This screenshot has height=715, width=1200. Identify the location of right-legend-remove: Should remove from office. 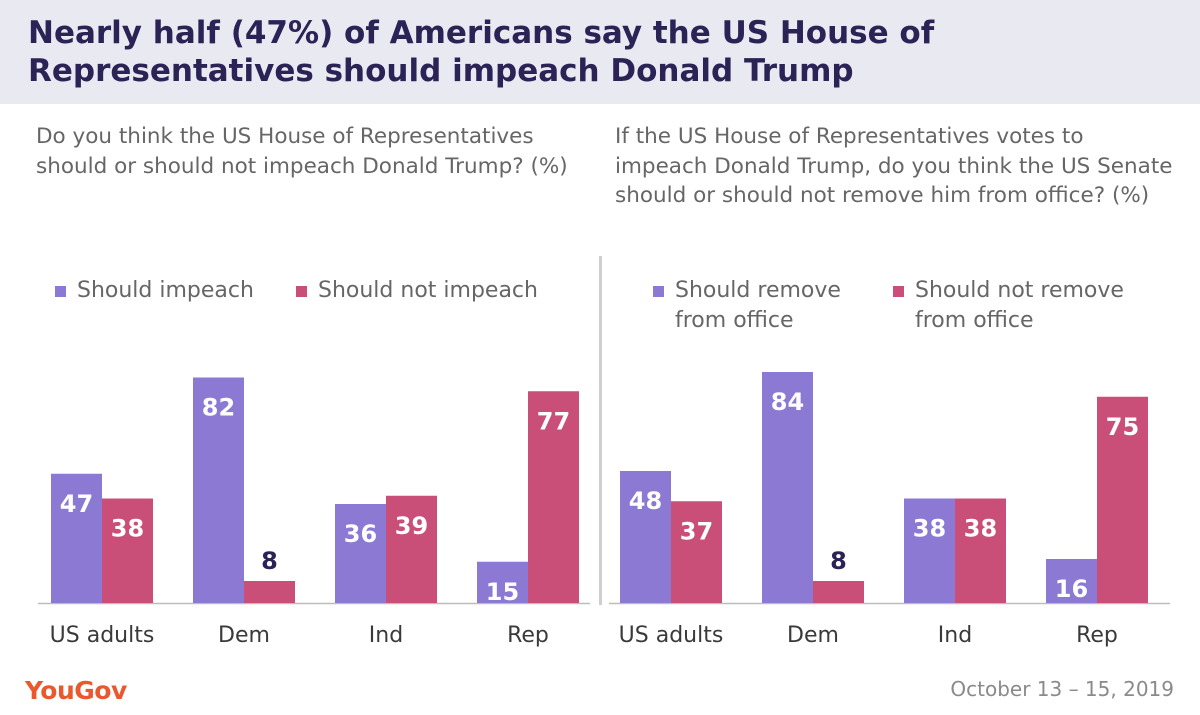
(758, 305).